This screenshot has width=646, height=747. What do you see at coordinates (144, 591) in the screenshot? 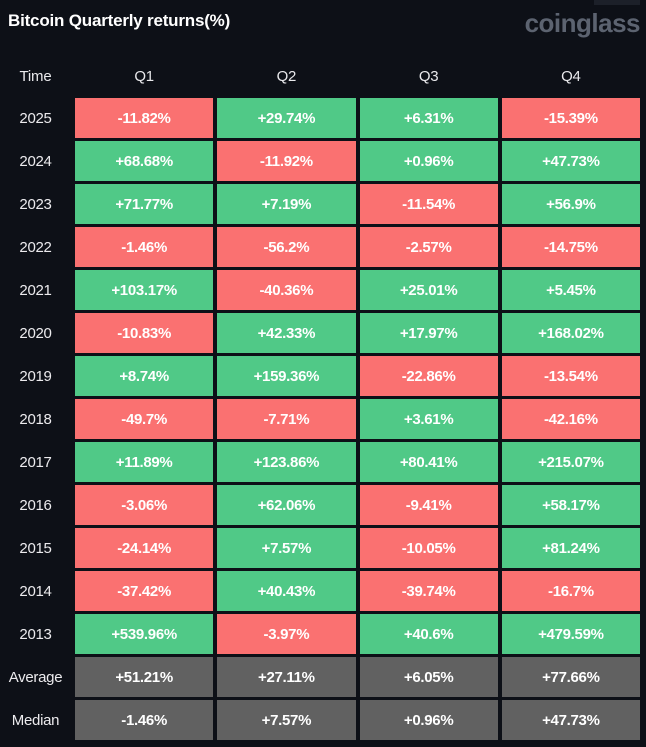
I see `return-cell: -37.42%` at bounding box center [144, 591].